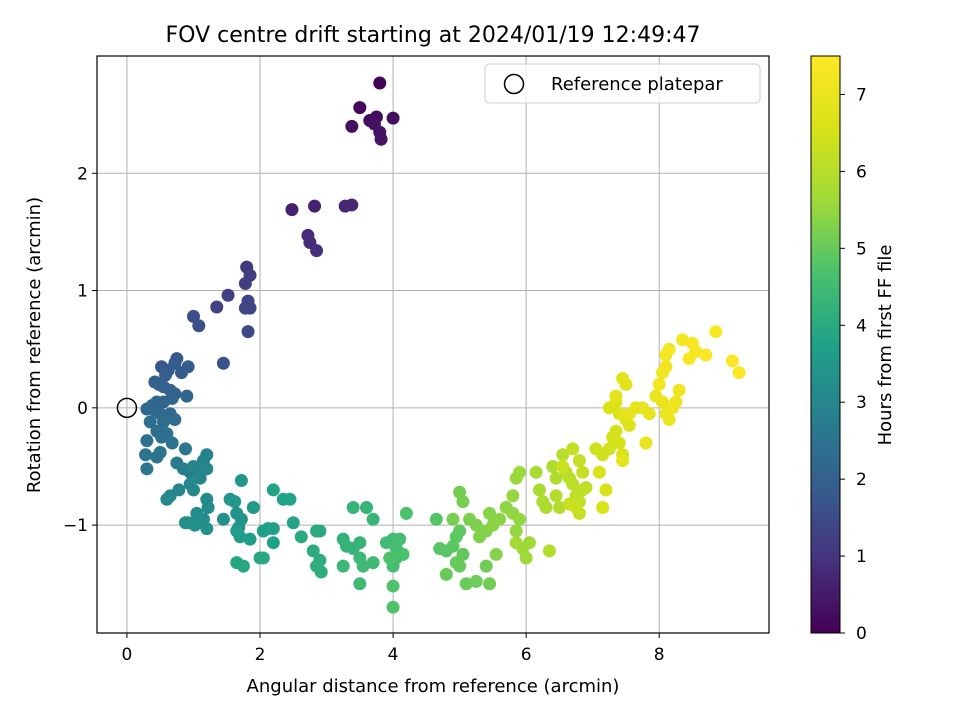 This screenshot has height=724, width=960. Describe the element at coordinates (82, 174) in the screenshot. I see `y-tick-label: 2` at that location.